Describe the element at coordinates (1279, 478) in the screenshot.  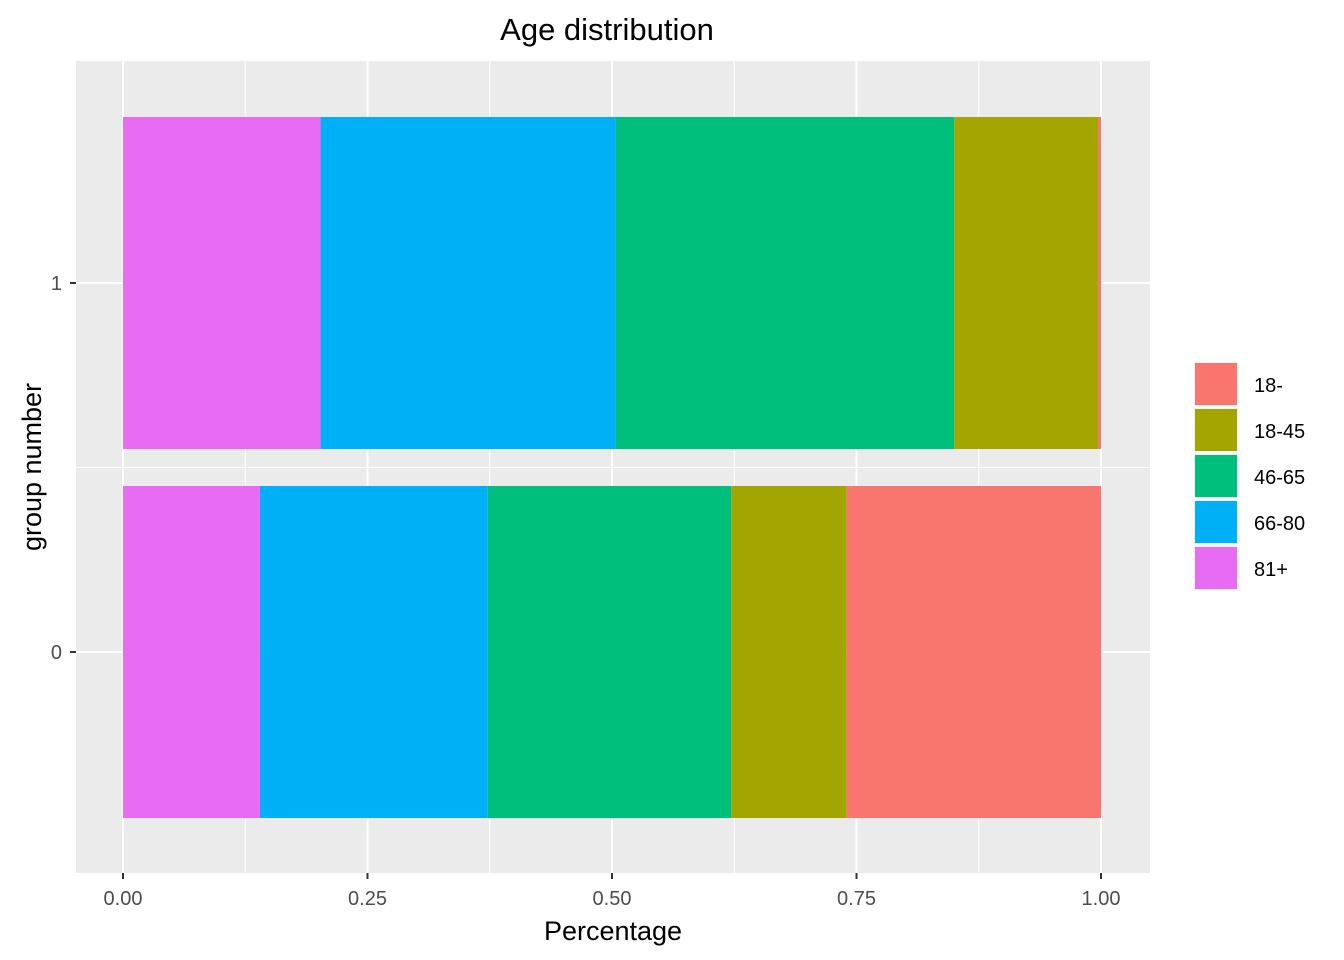
I see `legend-label-46-65: 46-65` at that location.